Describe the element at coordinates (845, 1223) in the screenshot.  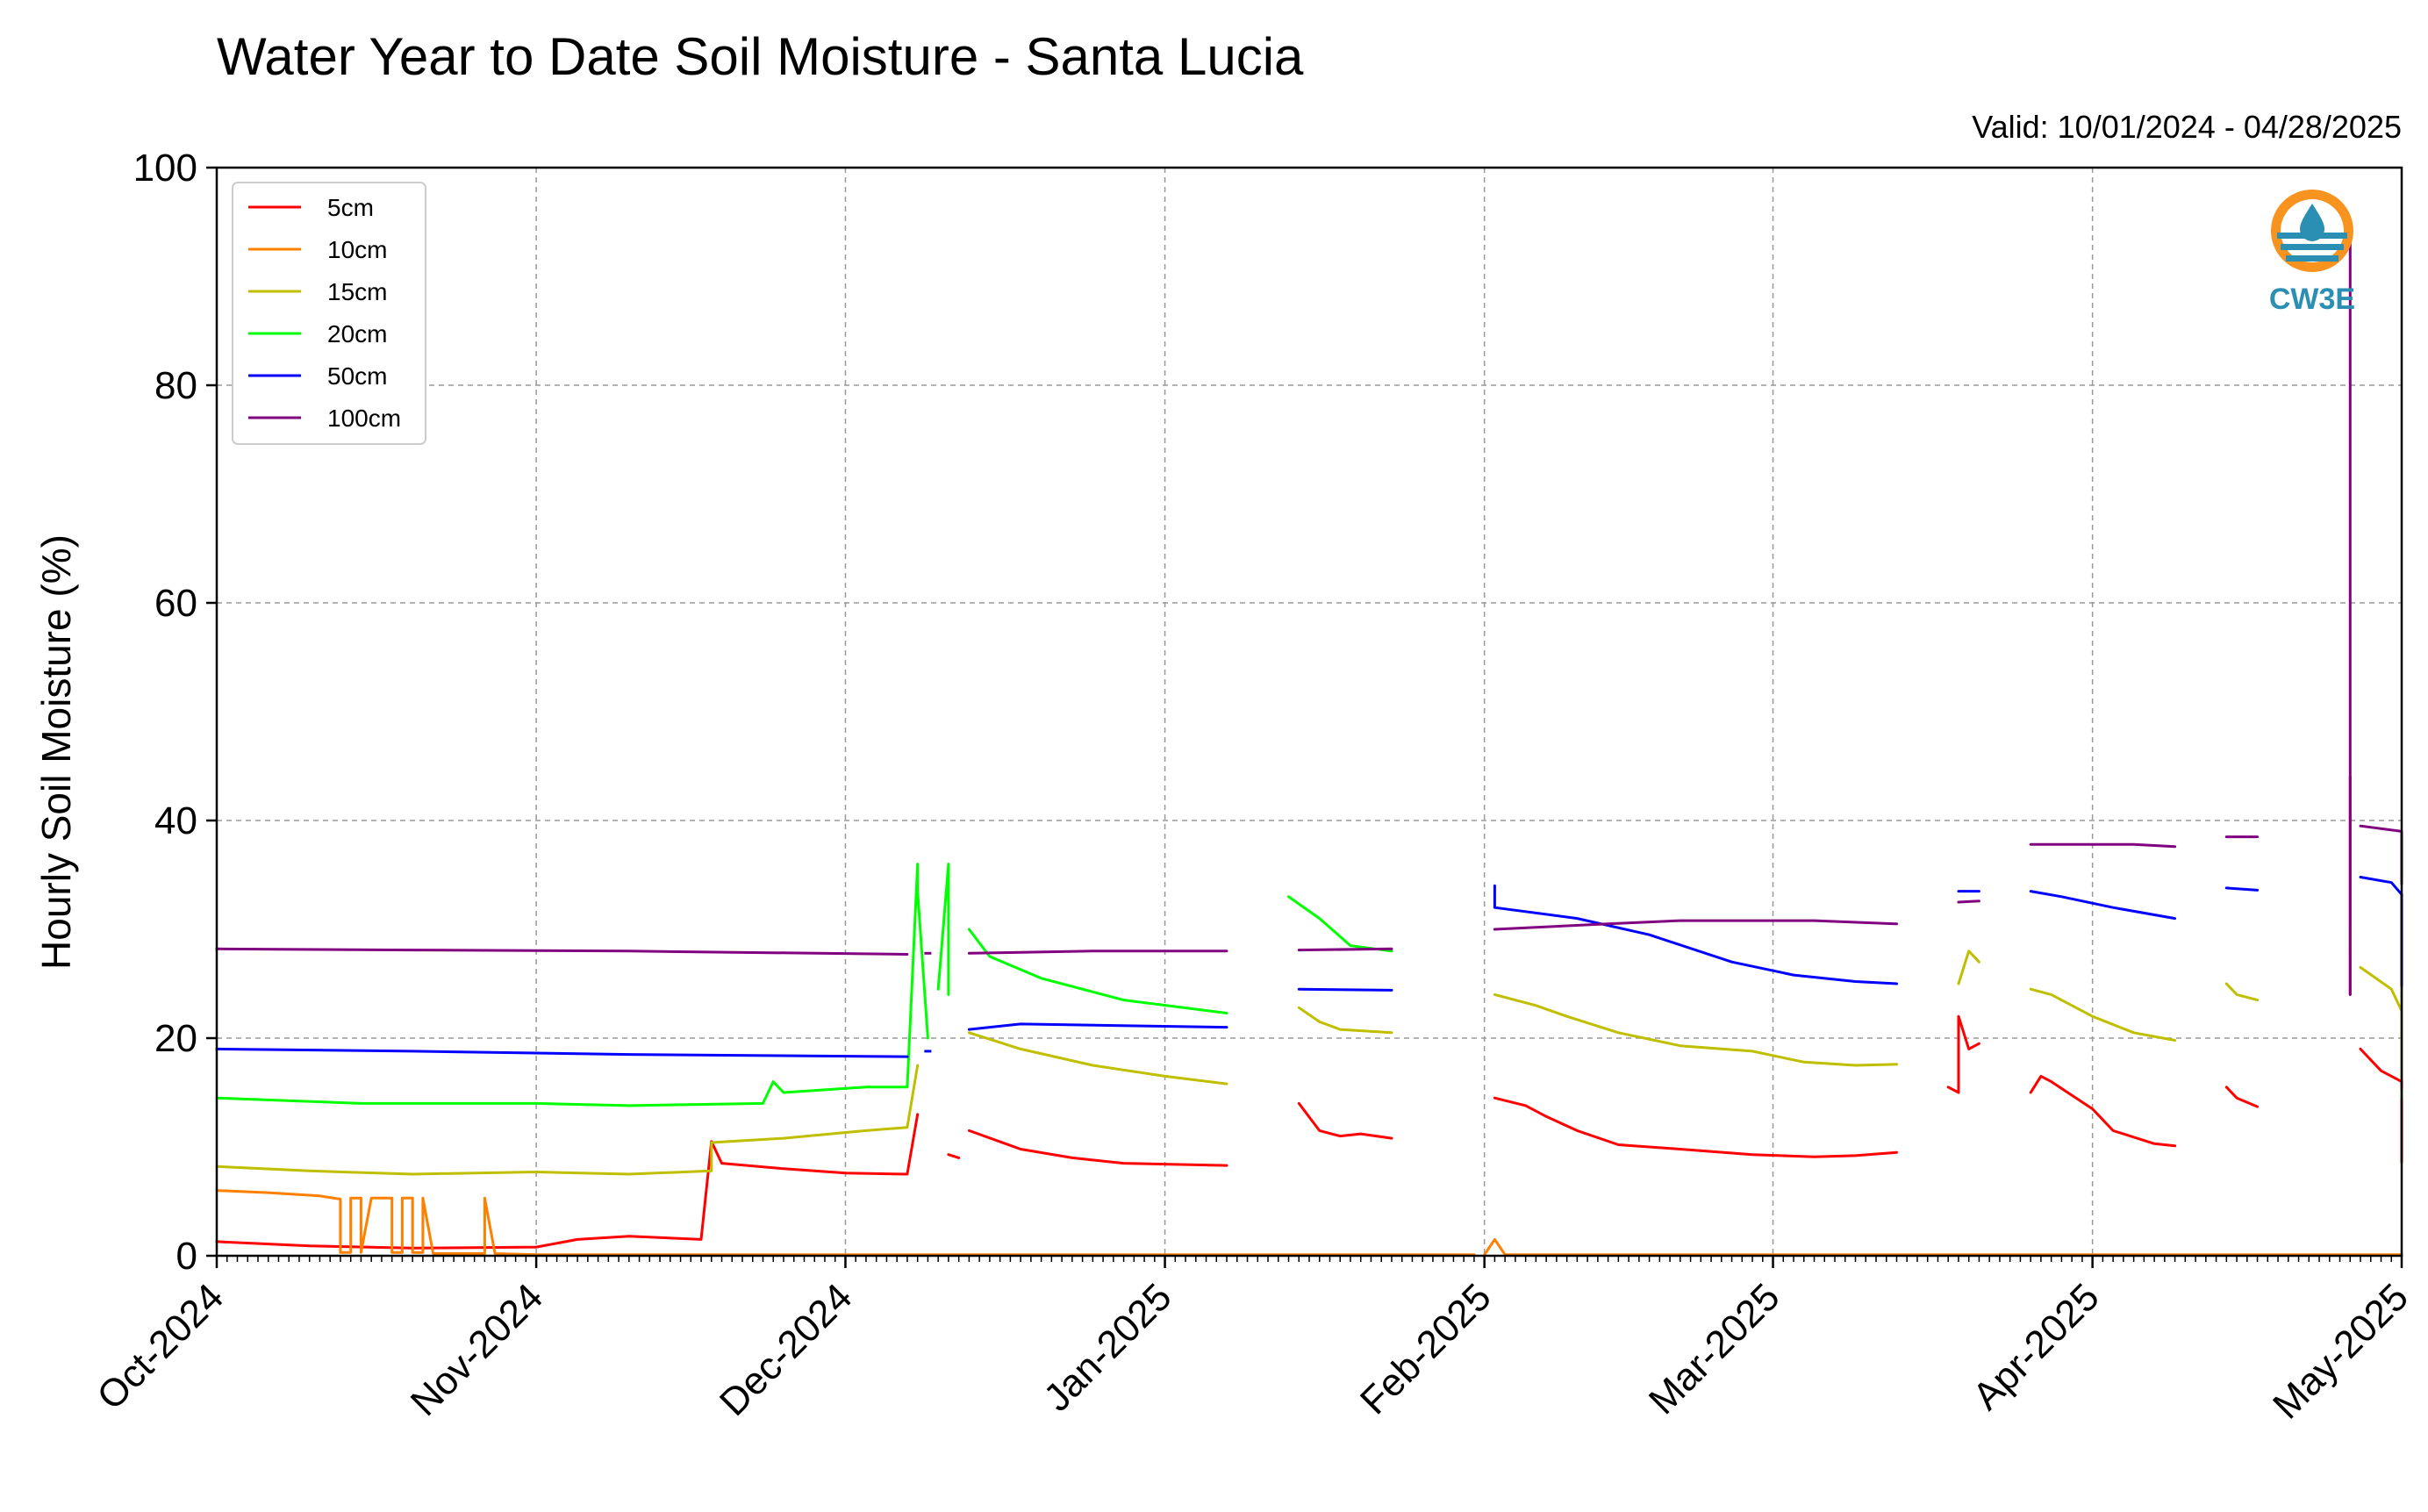
I see `series-10cm-segment` at that location.